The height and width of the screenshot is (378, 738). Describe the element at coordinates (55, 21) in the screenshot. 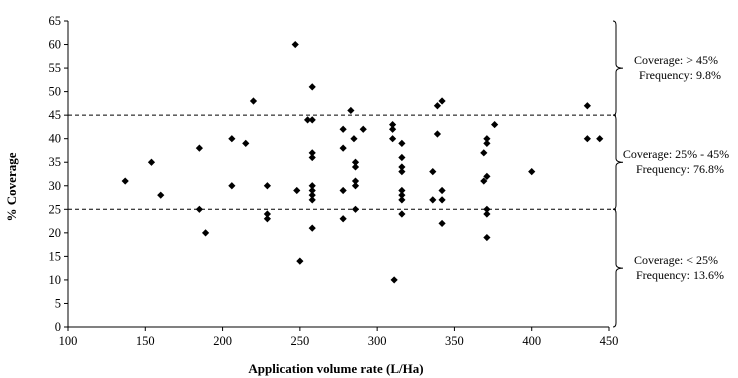

I see `y-tick-label: 65` at that location.